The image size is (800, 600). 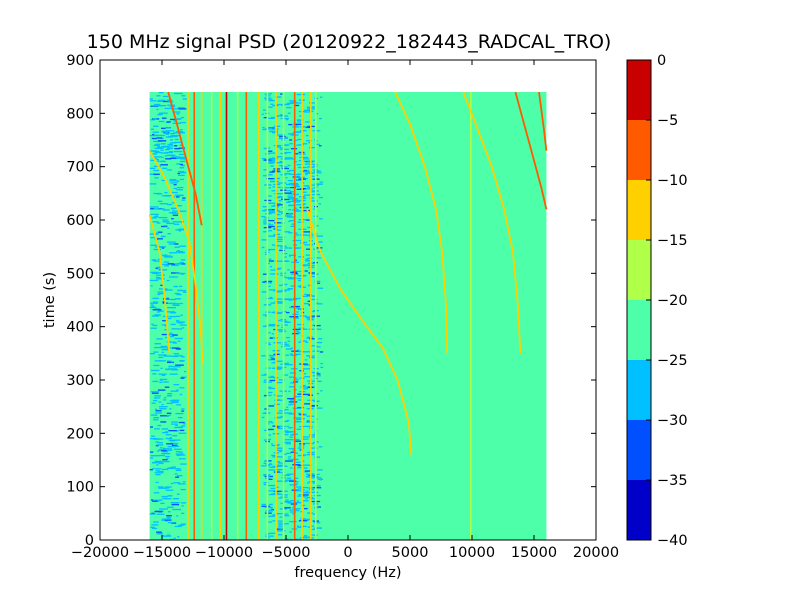 What do you see at coordinates (472, 553) in the screenshot?
I see `x-tick-label: 10000` at bounding box center [472, 553].